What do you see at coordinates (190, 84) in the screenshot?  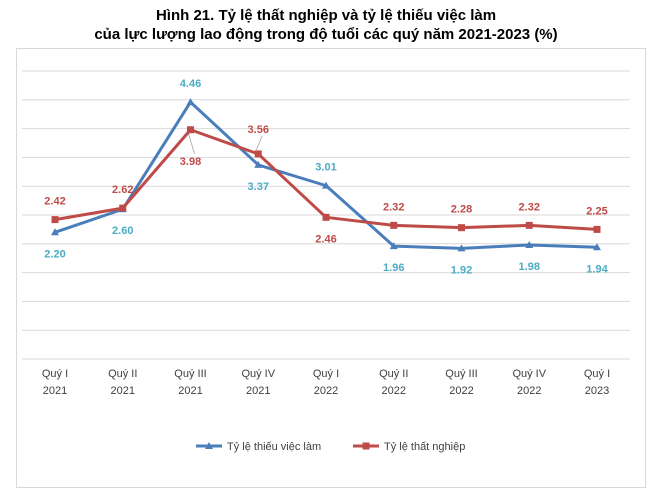 I see `data-label-s0-2: 4.46` at bounding box center [190, 84].